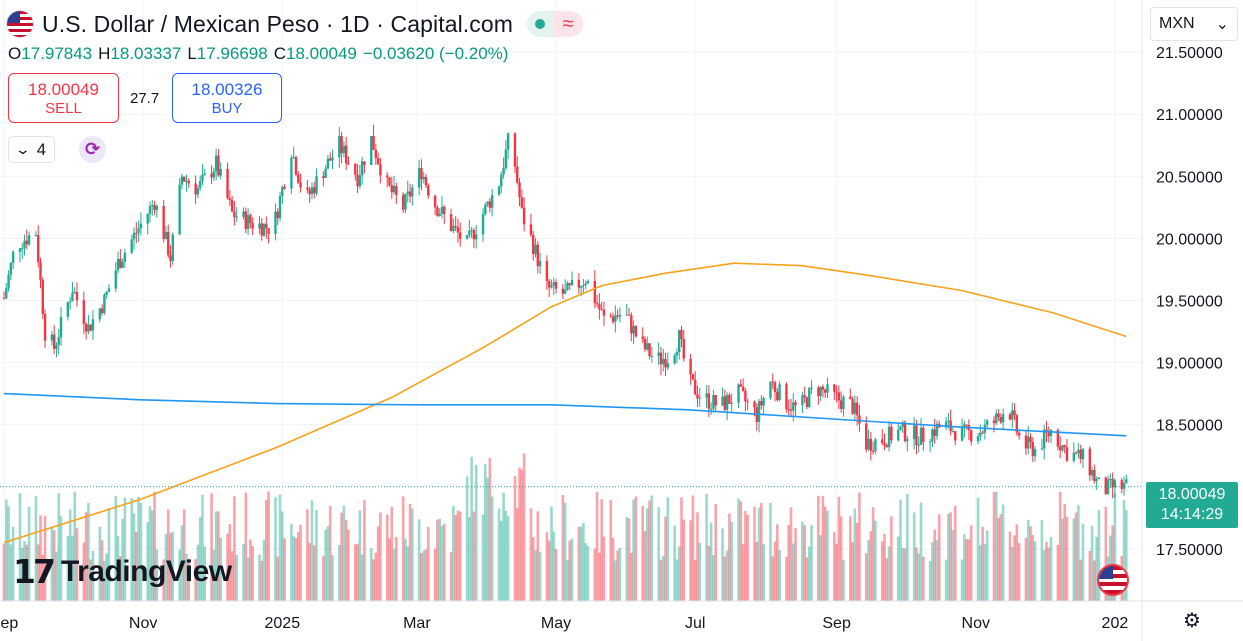 Image resolution: width=1243 pixels, height=641 pixels. What do you see at coordinates (63, 98) in the screenshot?
I see `sell-button: 18.00049 SELL` at bounding box center [63, 98].